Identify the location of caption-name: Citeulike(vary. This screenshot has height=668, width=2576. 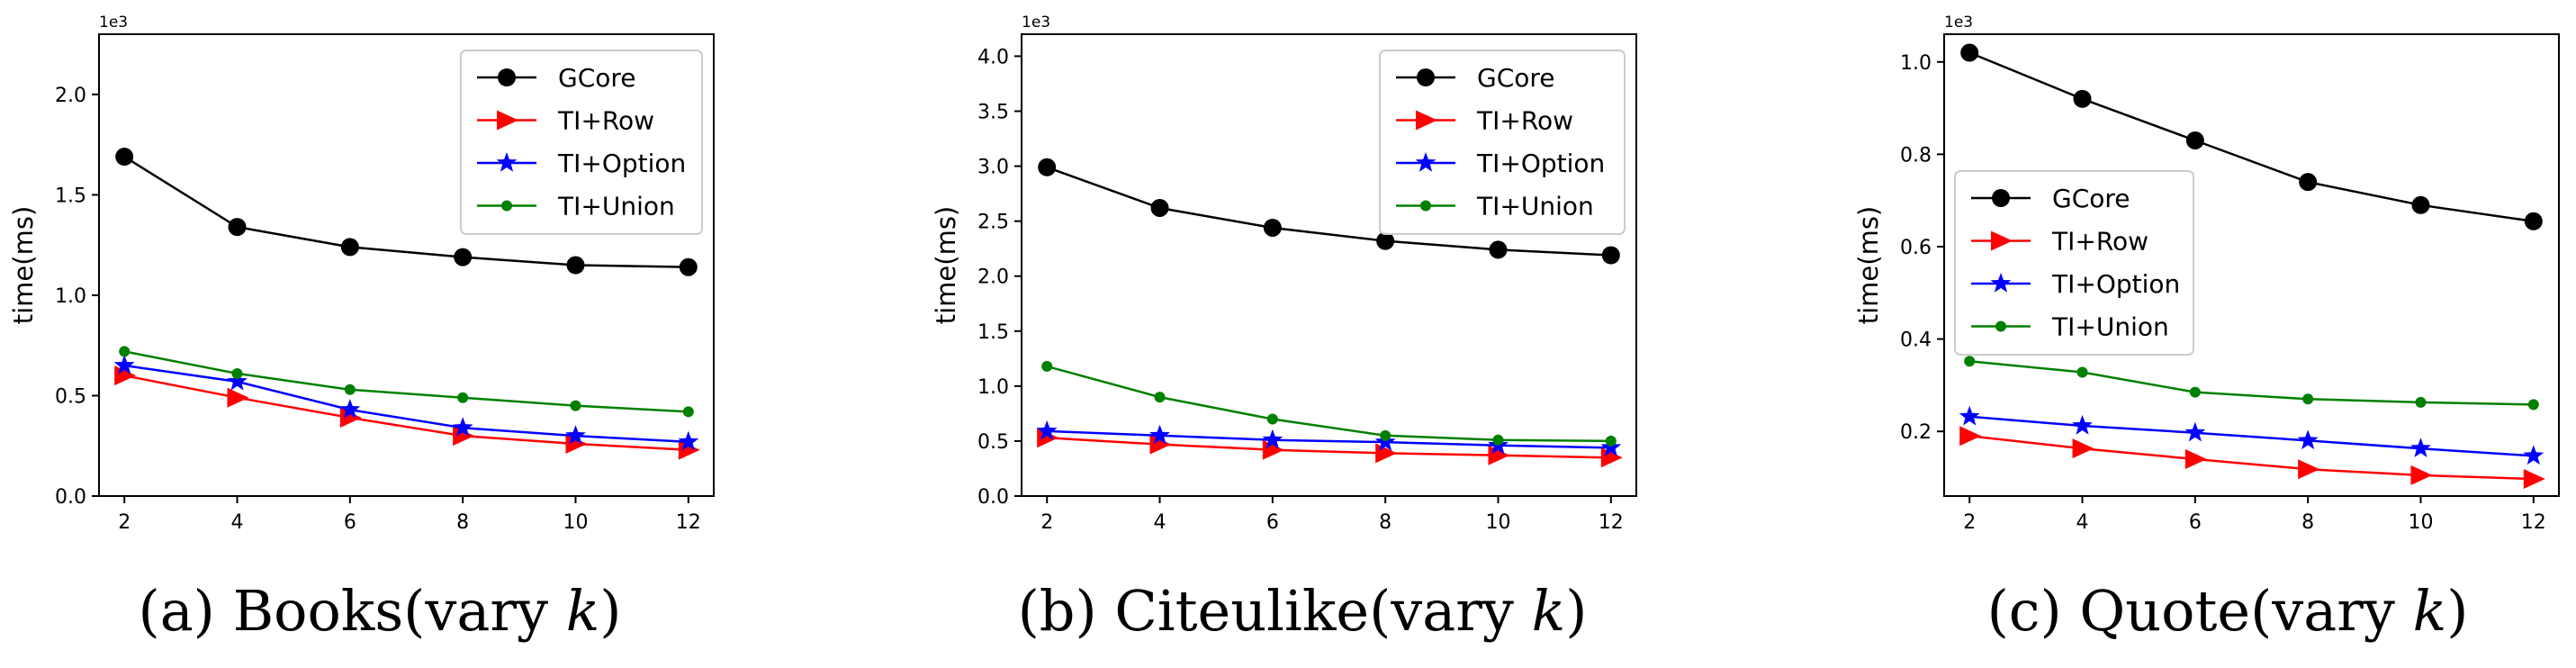
(1322, 611).